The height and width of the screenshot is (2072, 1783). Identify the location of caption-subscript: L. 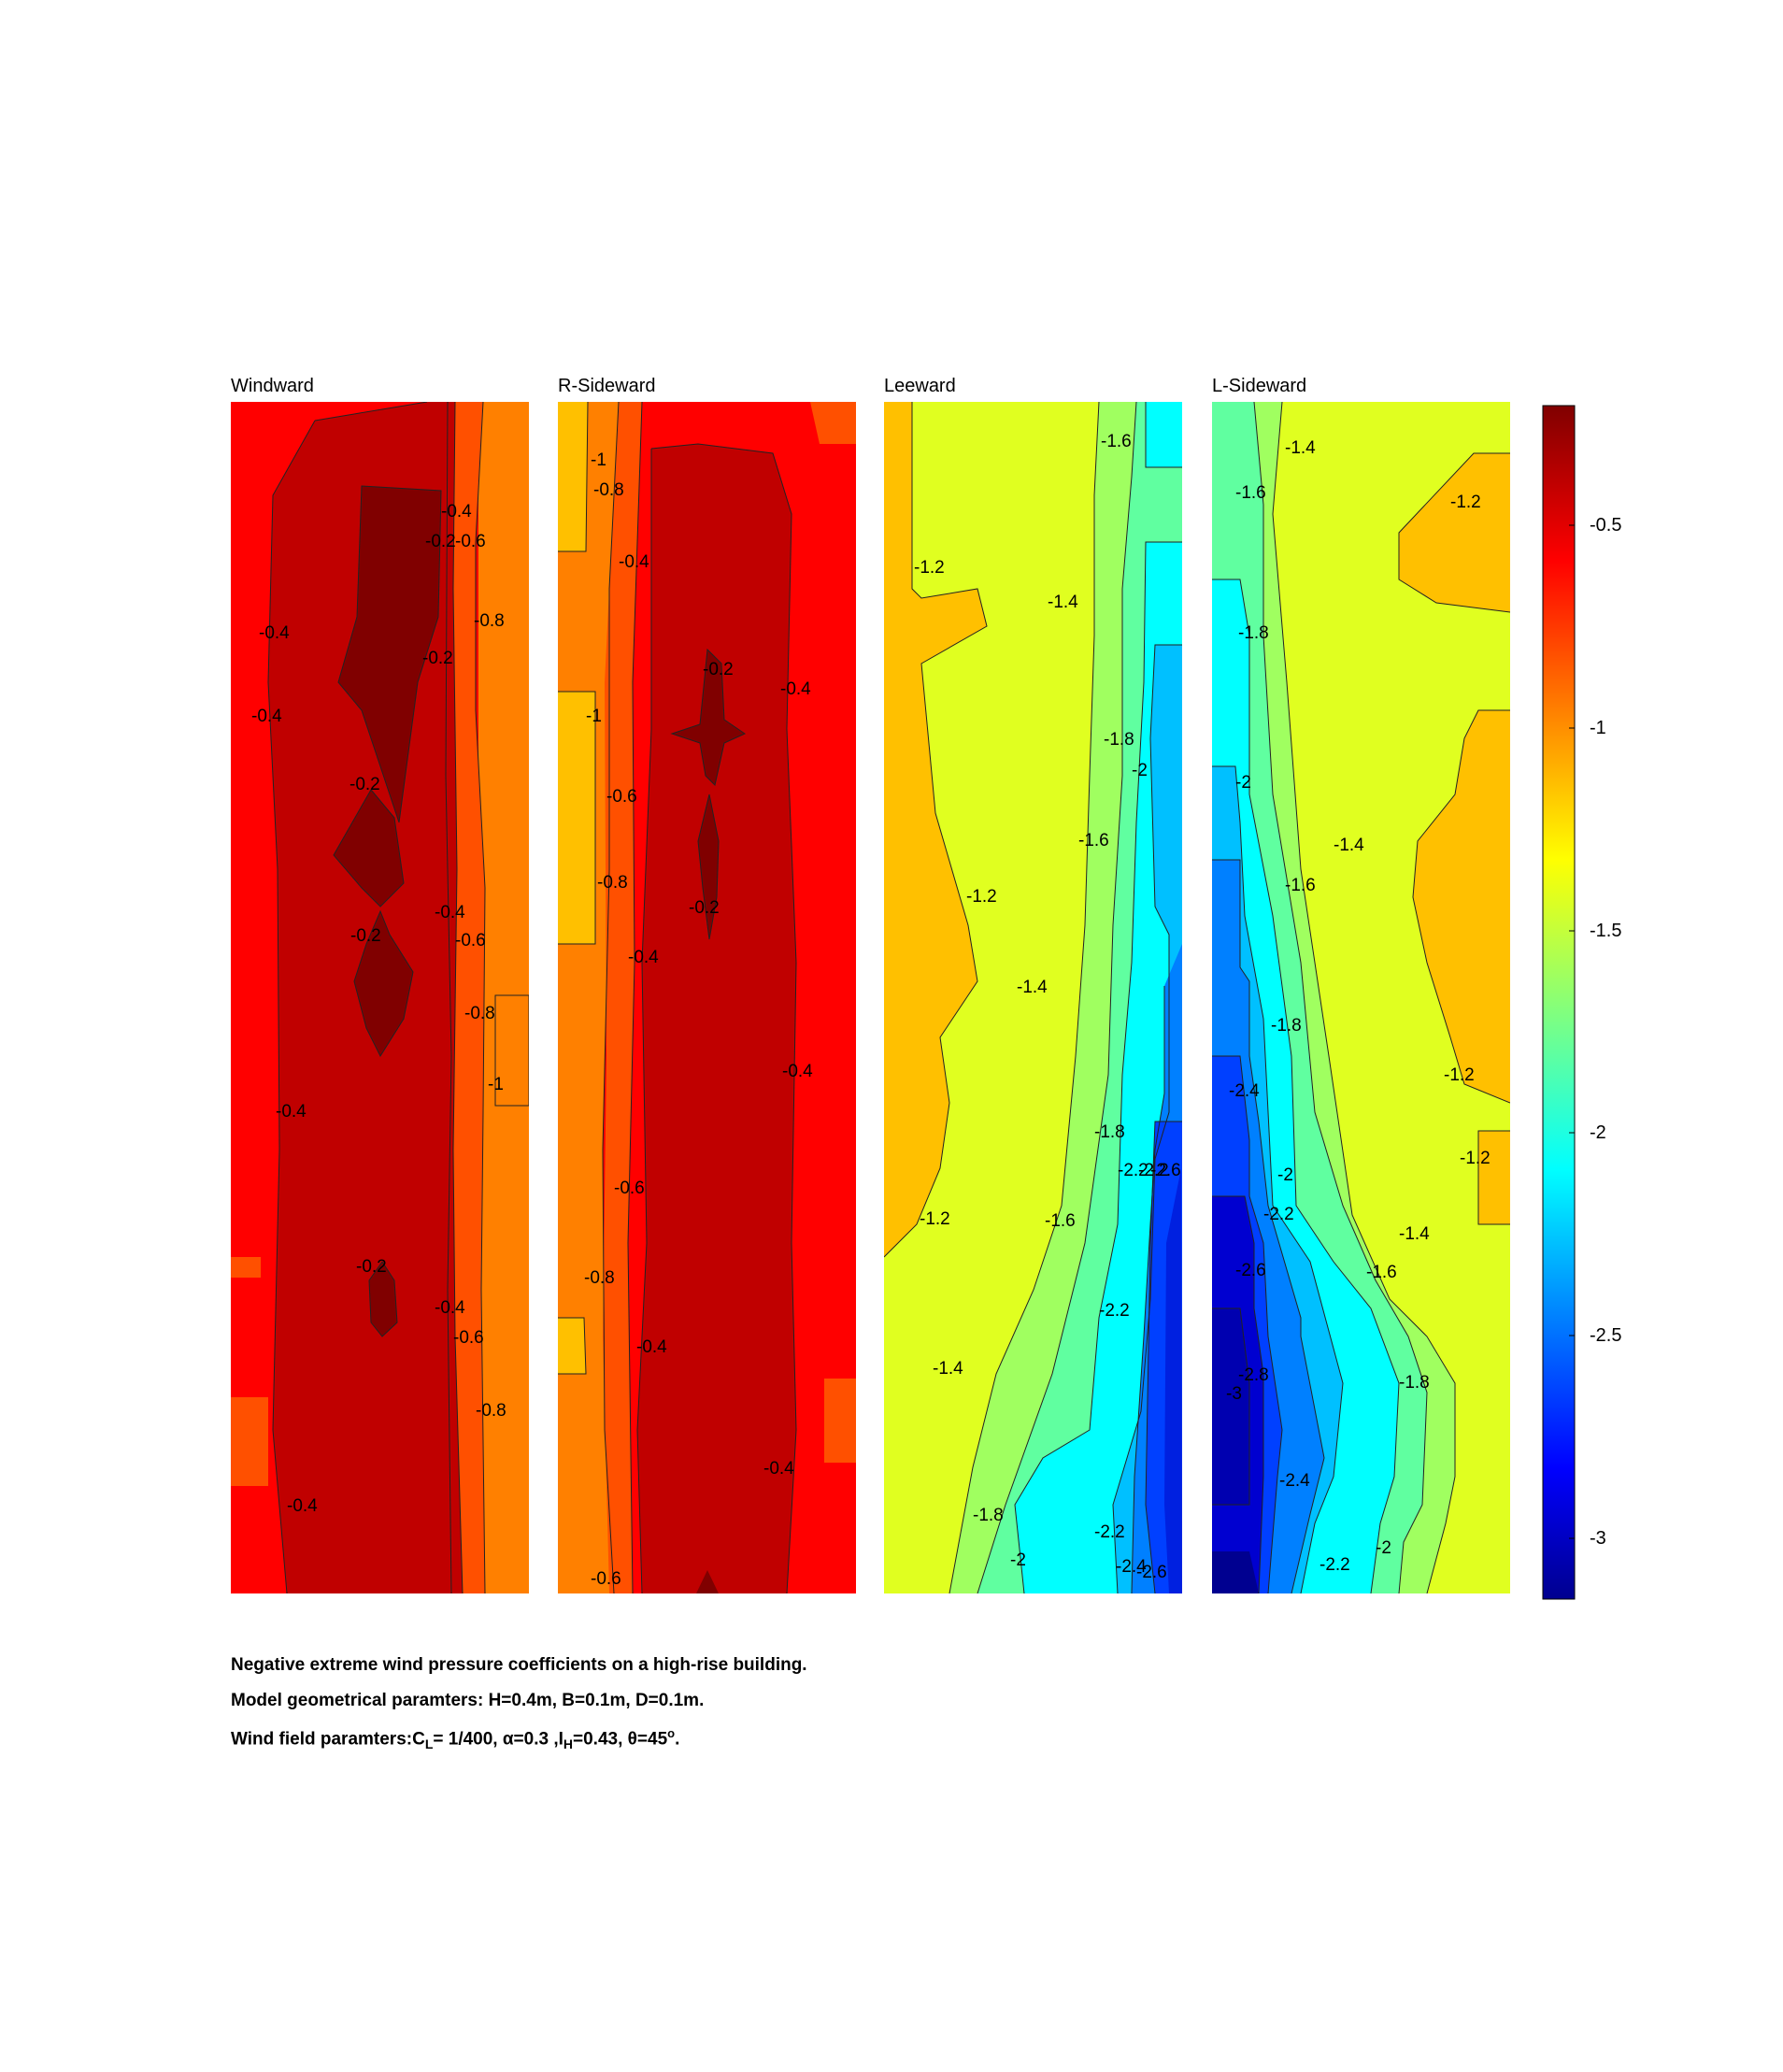
(429, 1744).